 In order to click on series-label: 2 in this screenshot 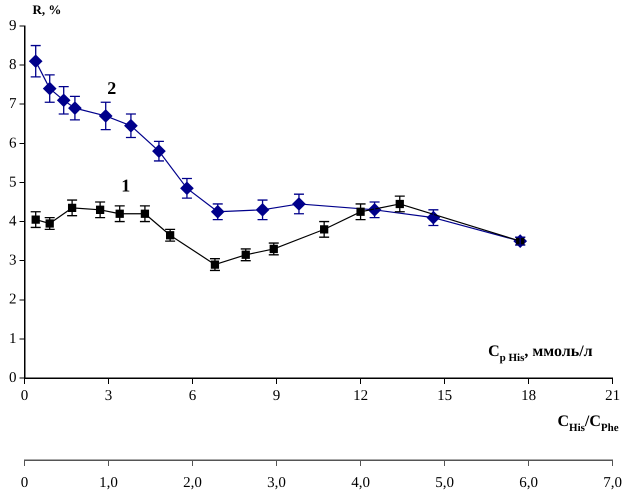, I will do `click(111, 88)`.